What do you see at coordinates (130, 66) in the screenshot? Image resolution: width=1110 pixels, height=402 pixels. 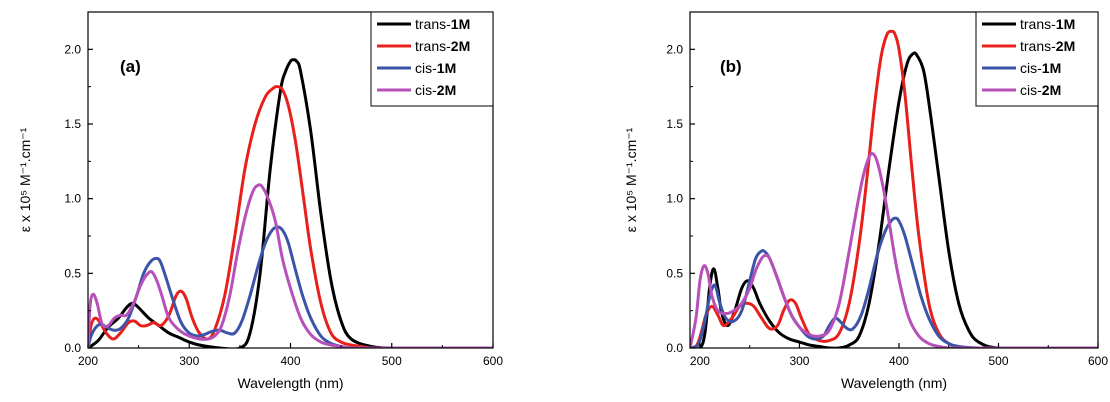 I see `panel-label: (a)` at bounding box center [130, 66].